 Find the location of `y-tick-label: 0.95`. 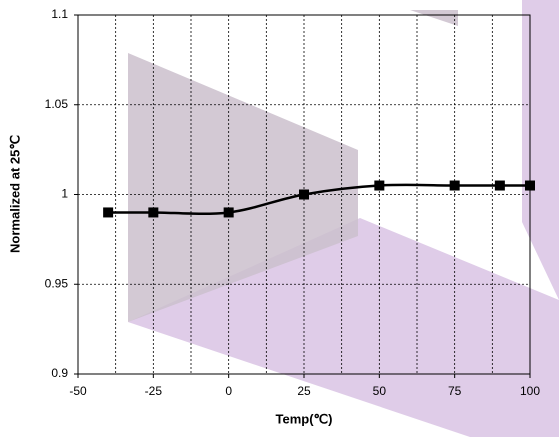

y-tick-label: 0.95 is located at coordinates (57, 283).